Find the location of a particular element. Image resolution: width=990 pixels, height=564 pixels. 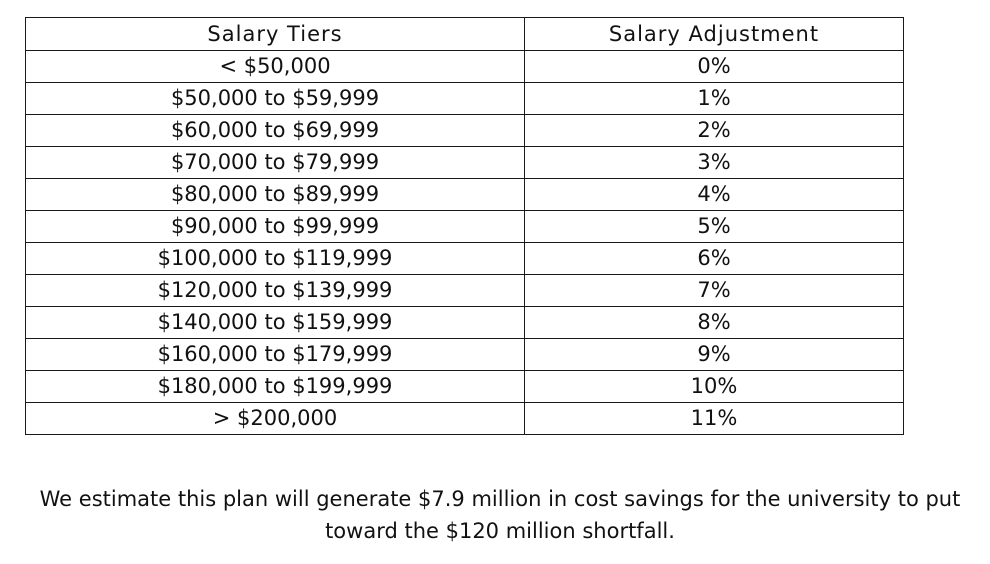

table-row: $70,000 to $79,999 3% is located at coordinates (464, 162).